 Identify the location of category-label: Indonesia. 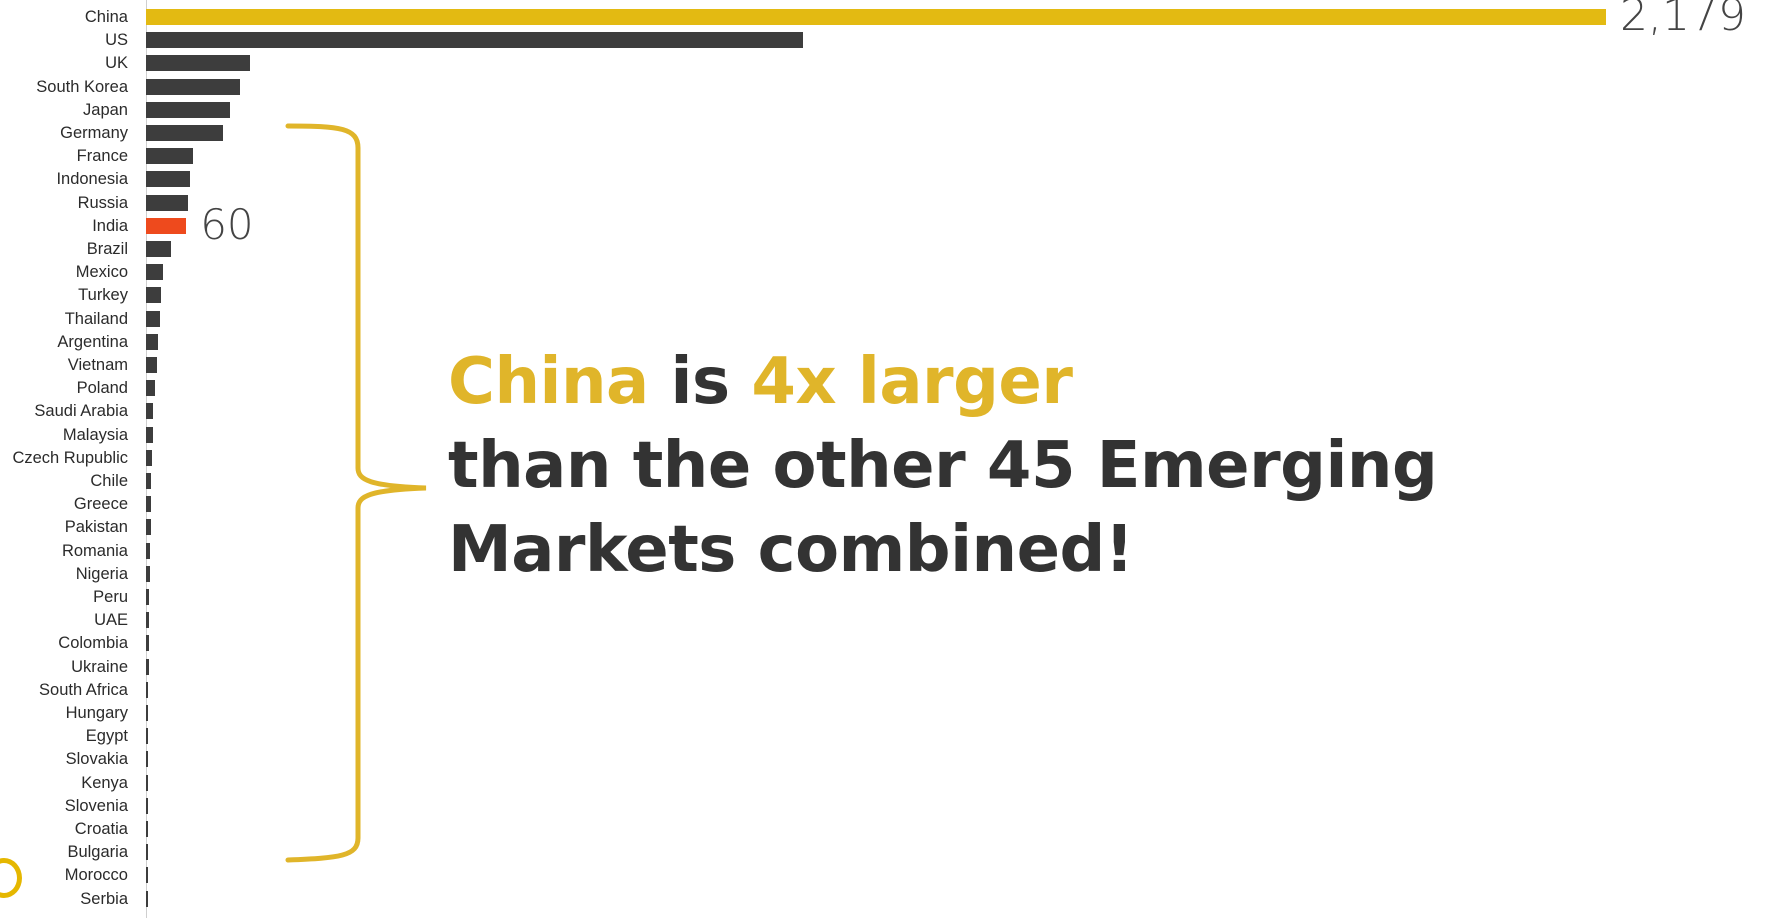
(92, 179).